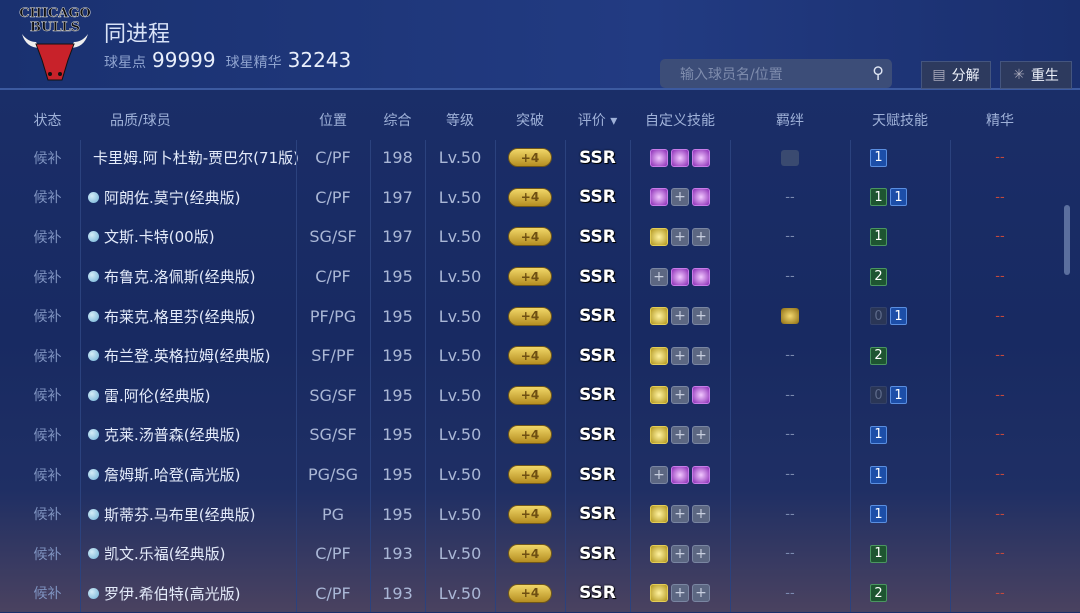 The image size is (1080, 613). Describe the element at coordinates (193, 316) in the screenshot. I see `player-cell: 布莱克.格里芬(经典版)` at that location.